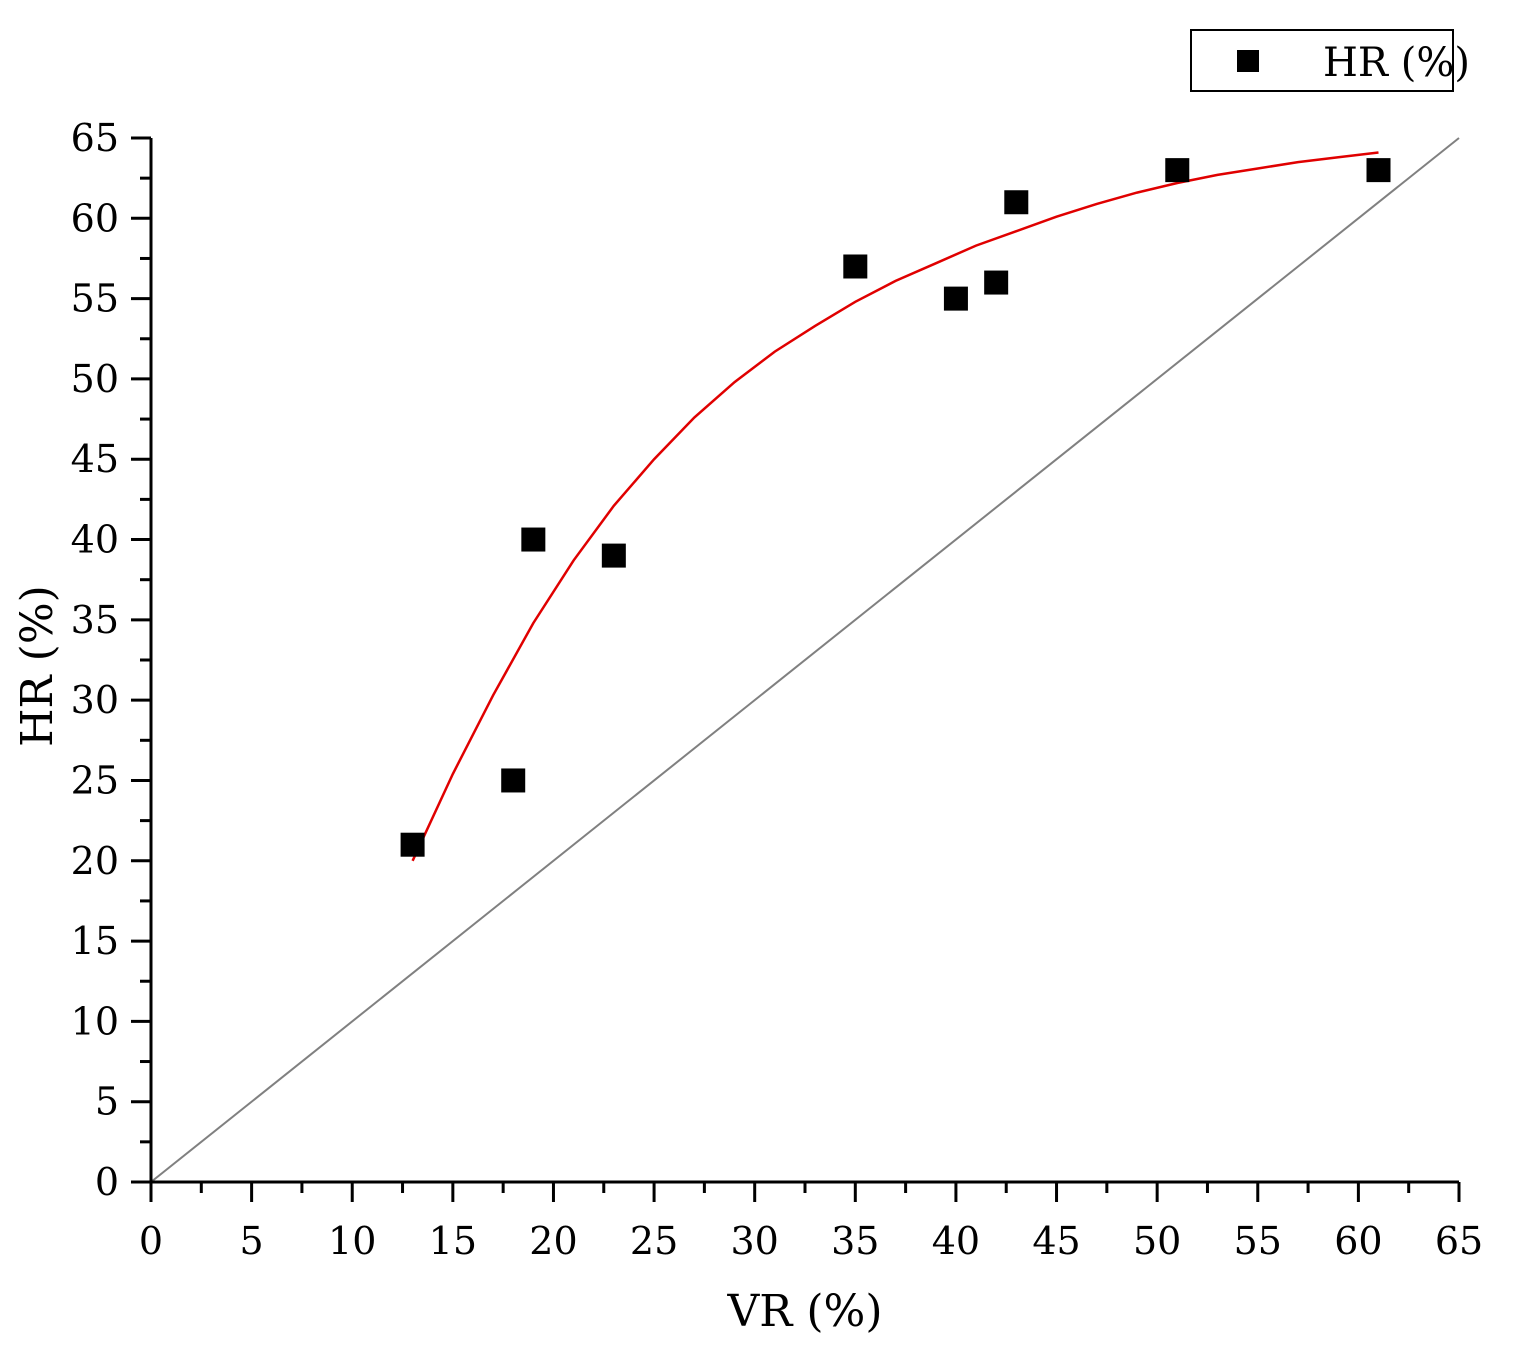  What do you see at coordinates (95, 218) in the screenshot?
I see `y-tick-label: 60` at bounding box center [95, 218].